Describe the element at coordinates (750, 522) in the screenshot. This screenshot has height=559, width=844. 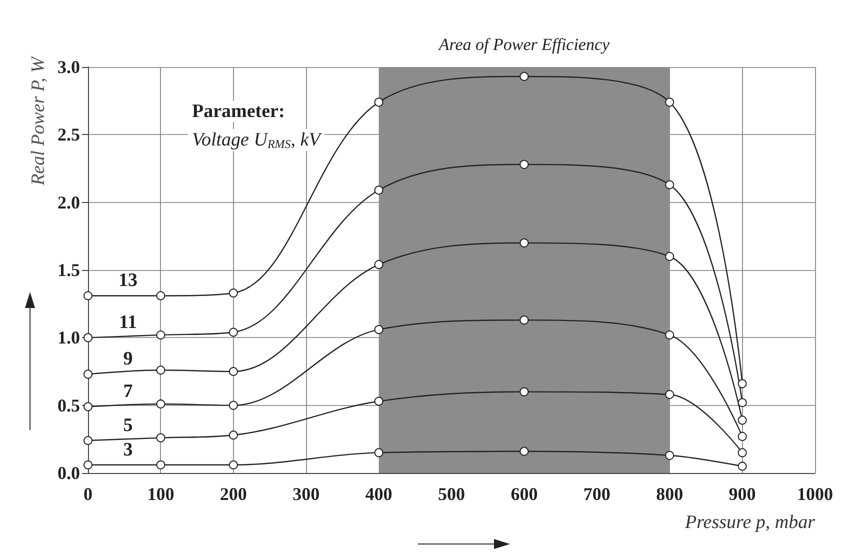
I see `x-axis-title: Pressure p, mbar` at that location.